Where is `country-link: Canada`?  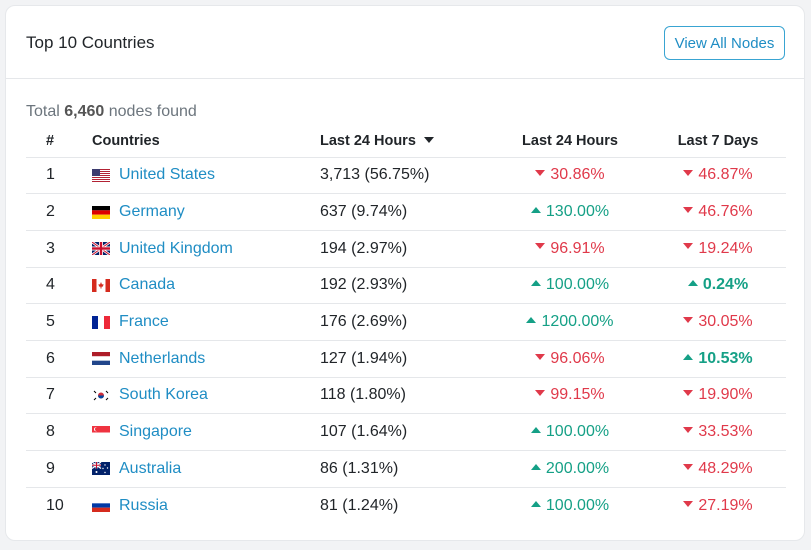 country-link: Canada is located at coordinates (147, 285).